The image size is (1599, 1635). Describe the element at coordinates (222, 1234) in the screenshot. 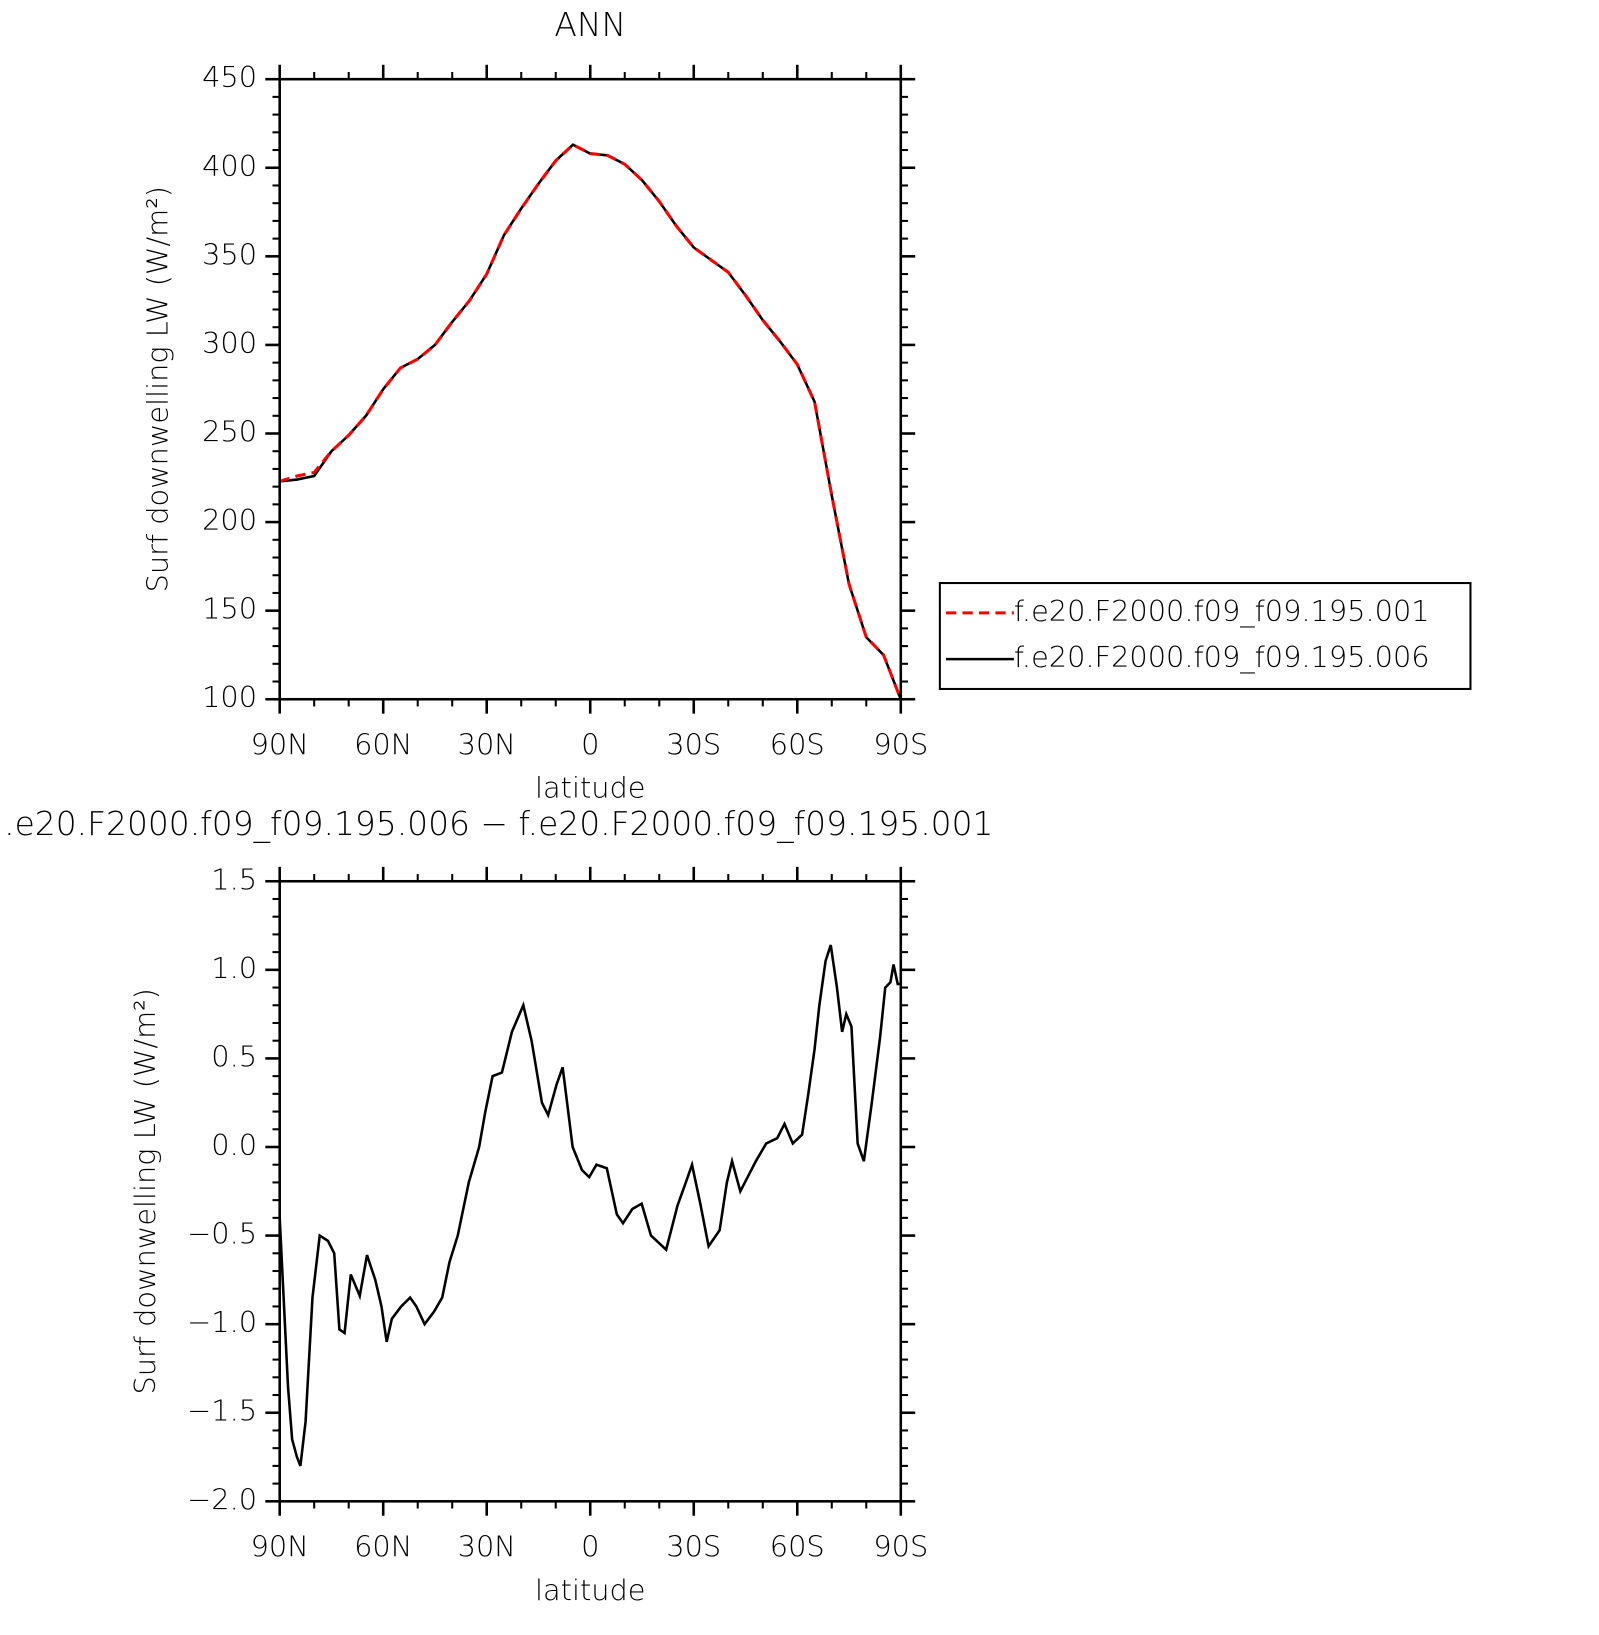

I see `y-tick-label: −0.5` at that location.